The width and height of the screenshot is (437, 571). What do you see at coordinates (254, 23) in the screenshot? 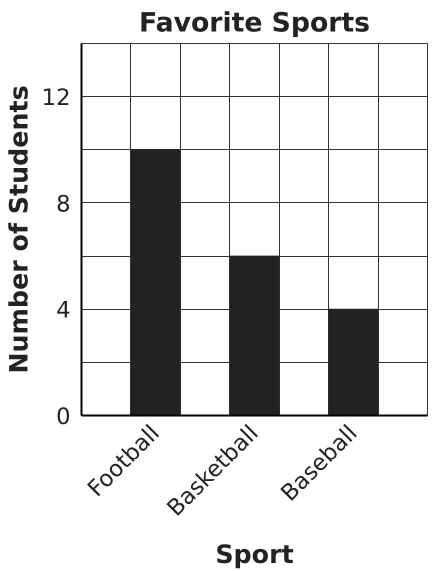
I see `chart-title: Favorite Sports` at bounding box center [254, 23].